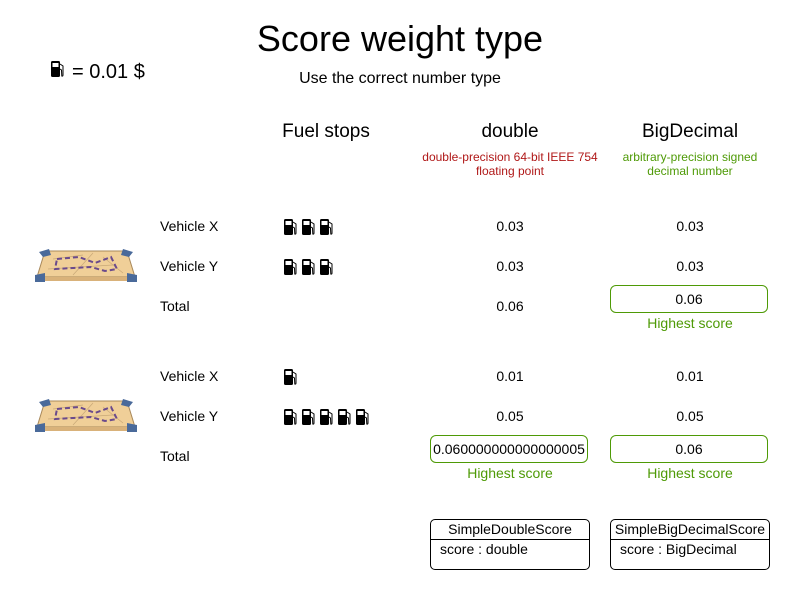 This screenshot has height=600, width=800. What do you see at coordinates (509, 449) in the screenshot?
I see `double-total-box: 0.060000000000000005` at bounding box center [509, 449].